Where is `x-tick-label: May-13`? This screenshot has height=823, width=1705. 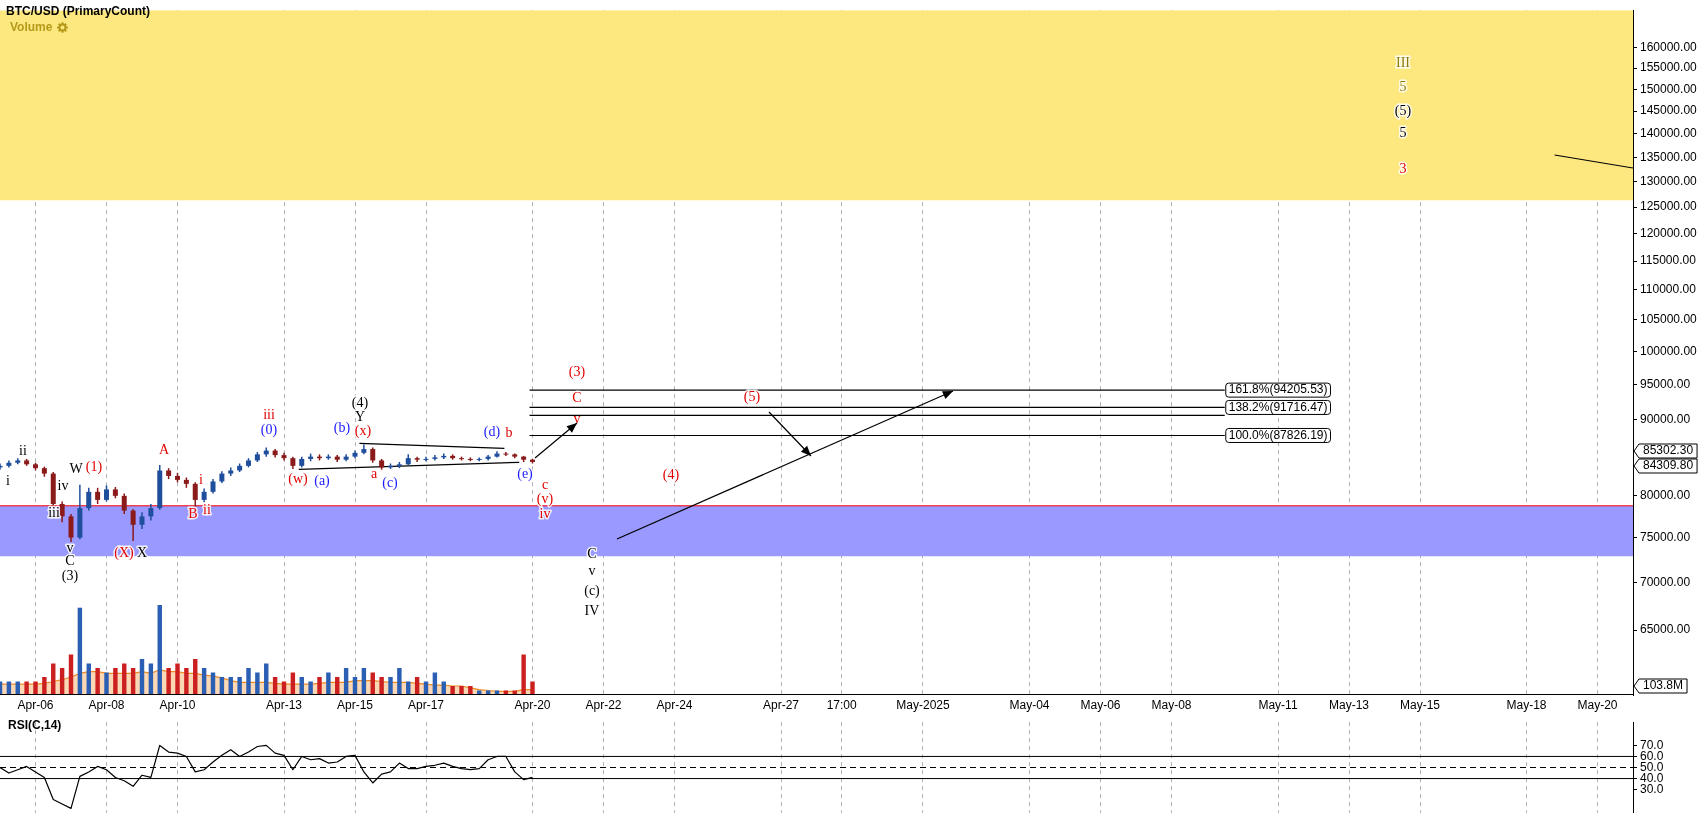 x-tick-label: May-13 is located at coordinates (1349, 704).